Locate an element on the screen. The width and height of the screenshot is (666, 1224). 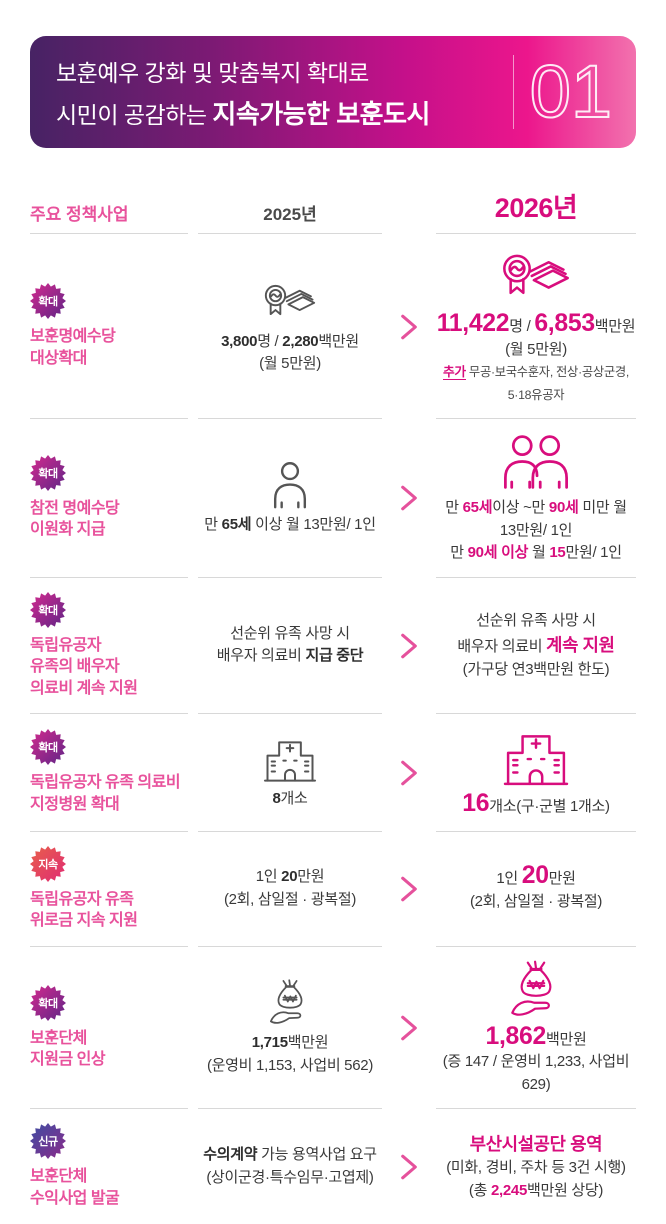
row-title-cell: 지속 독립유공자 유족 위로금 지속 지원 is located at coordinates (109, 889).